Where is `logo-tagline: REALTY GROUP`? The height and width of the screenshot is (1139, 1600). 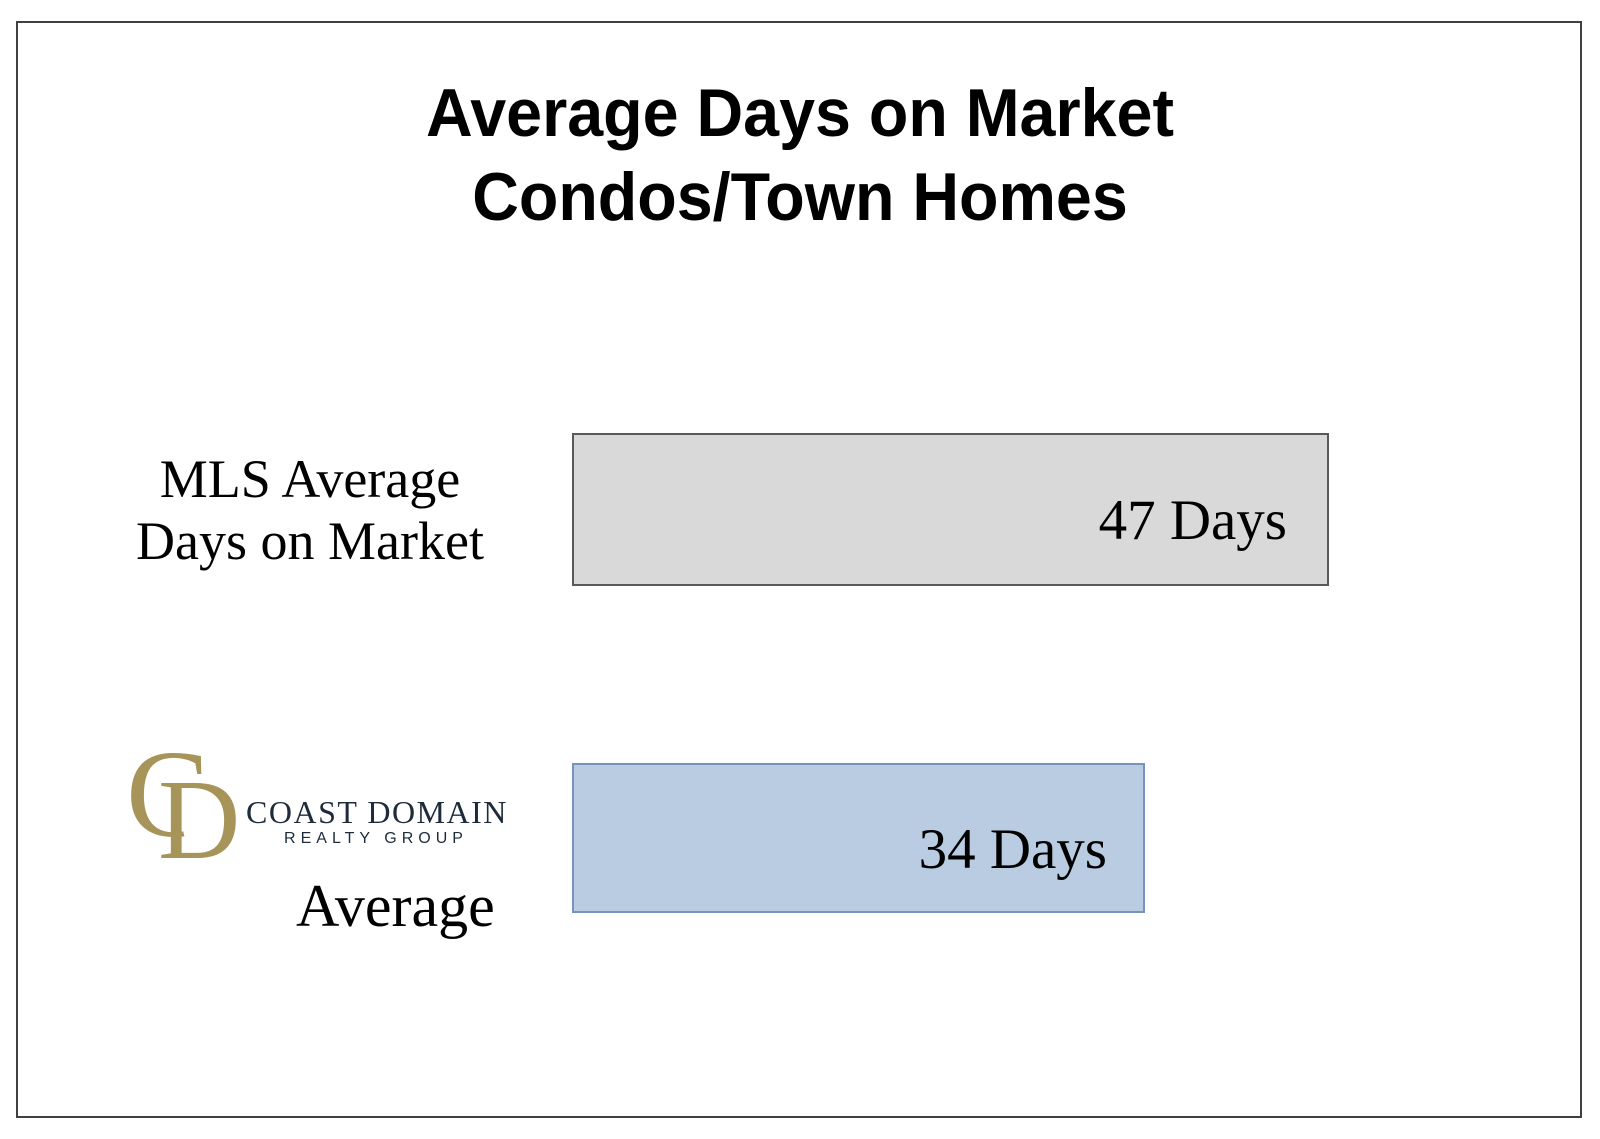
logo-tagline: REALTY GROUP is located at coordinates (376, 838).